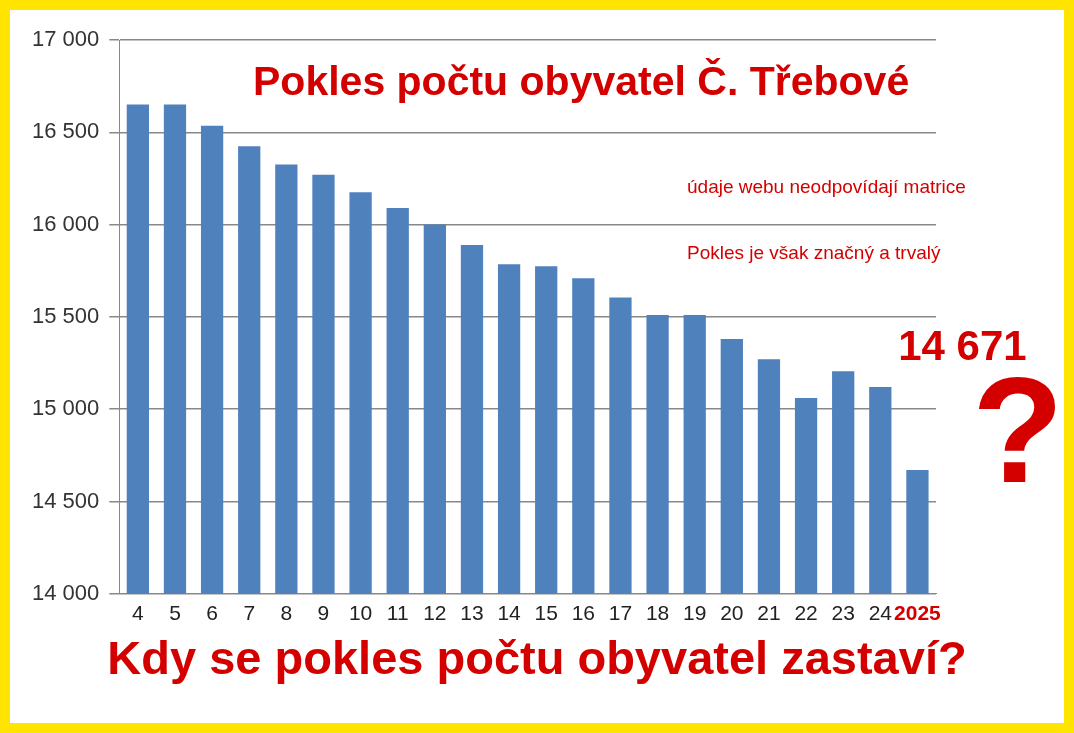 The height and width of the screenshot is (733, 1074). Describe the element at coordinates (814, 253) in the screenshot. I see `annotation: Pokles je však značný a trvalý` at that location.